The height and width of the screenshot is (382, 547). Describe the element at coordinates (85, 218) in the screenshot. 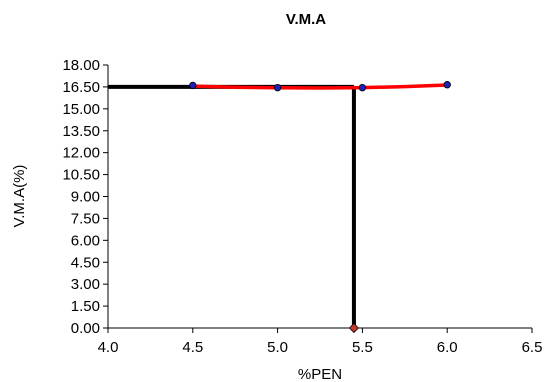

I see `y-tick-label: 7.50` at that location.